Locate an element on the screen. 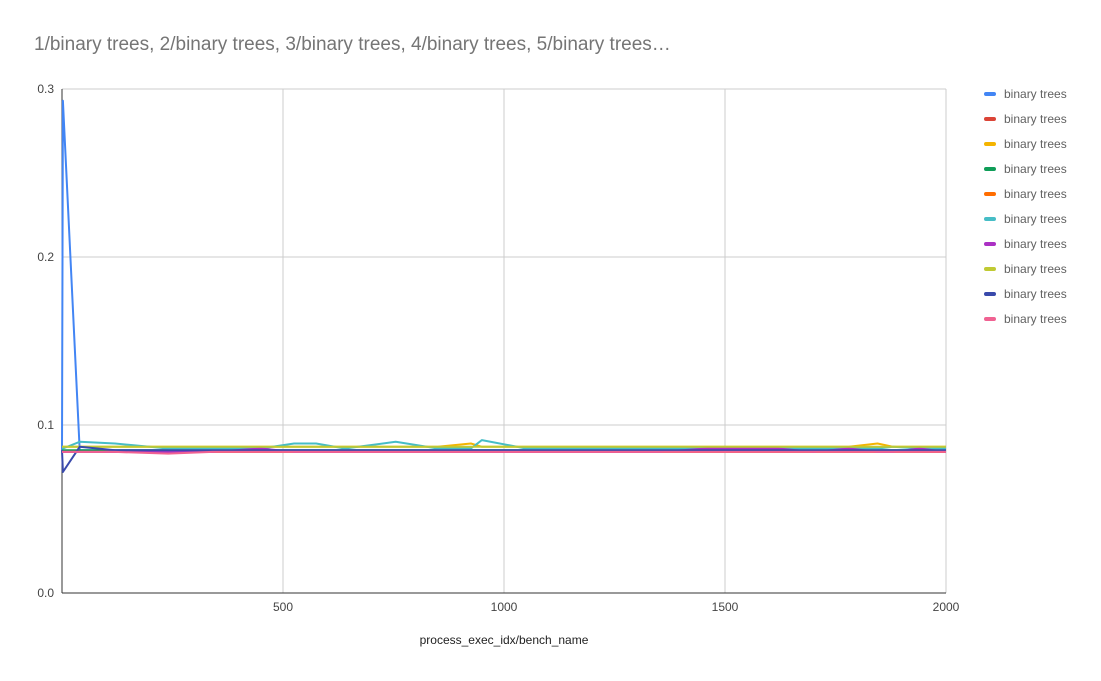 This screenshot has height=681, width=1101. legend-item-5: binary trees is located at coordinates (1040, 193).